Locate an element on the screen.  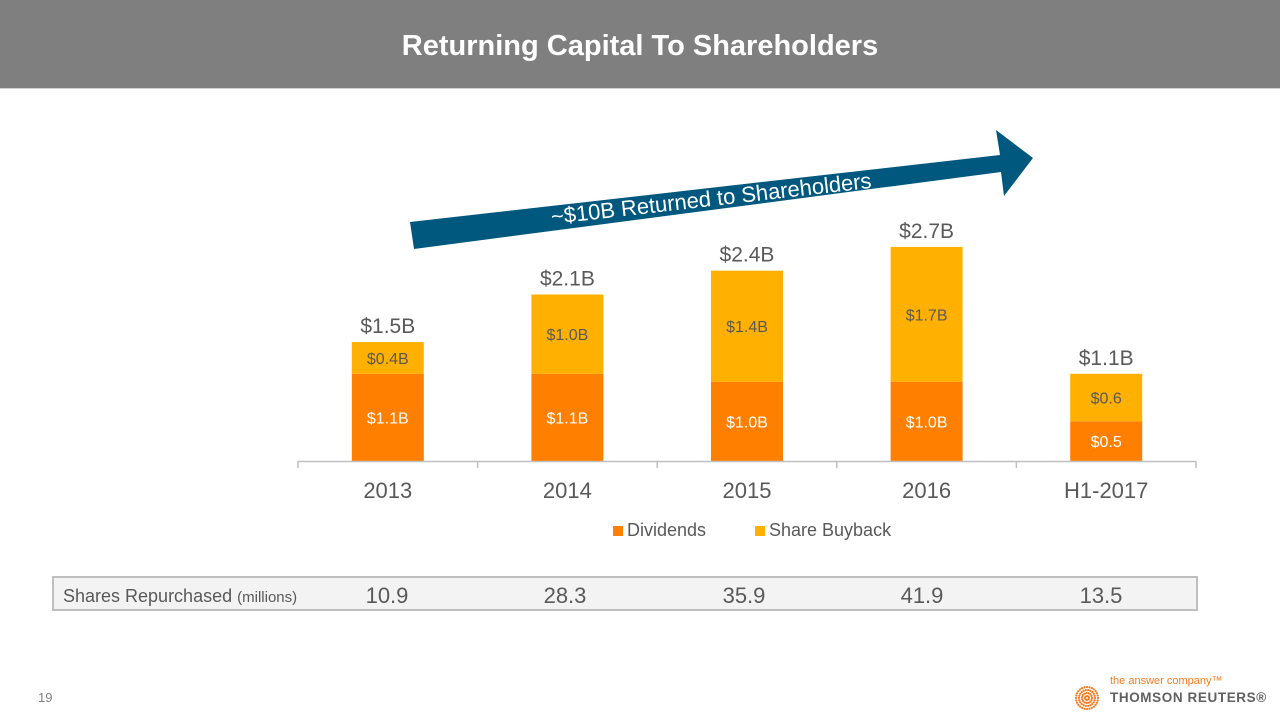
bar-dividends-2013 is located at coordinates (387, 417).